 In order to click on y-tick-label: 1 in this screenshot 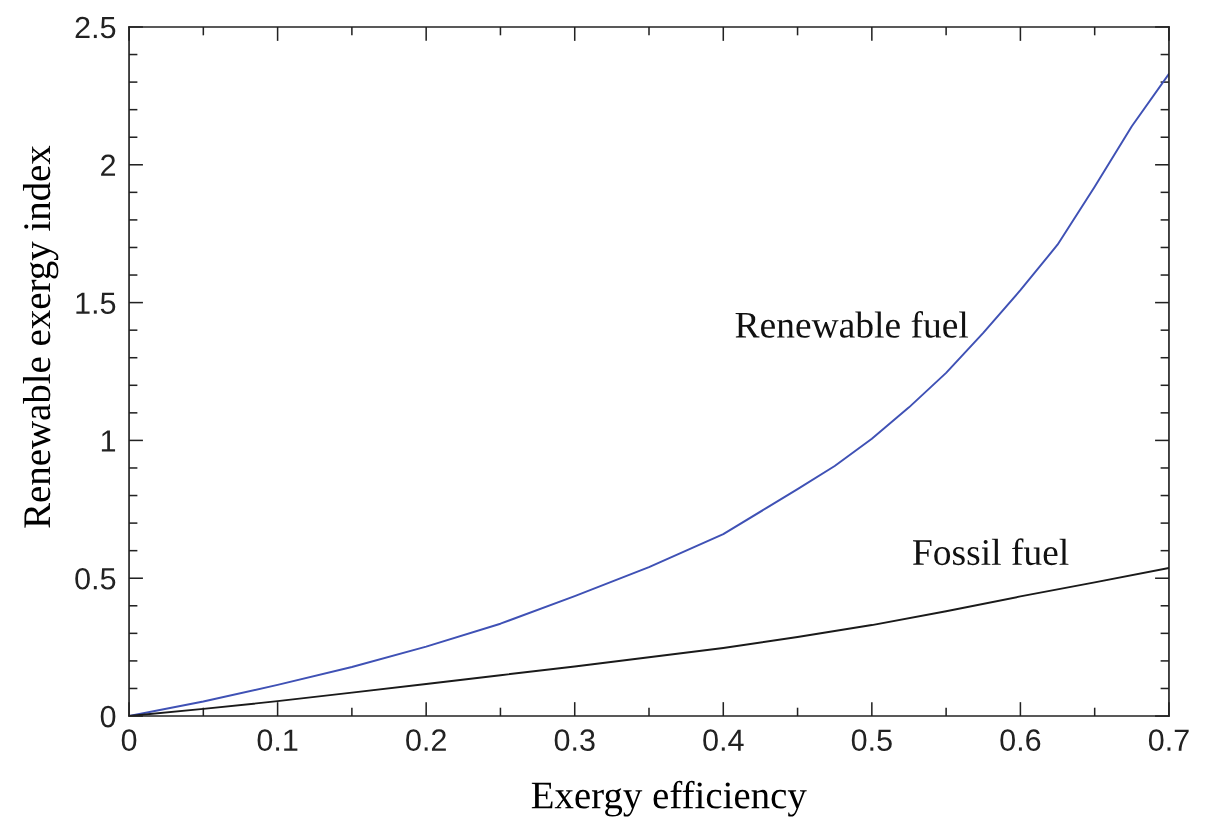, I will do `click(108, 441)`.